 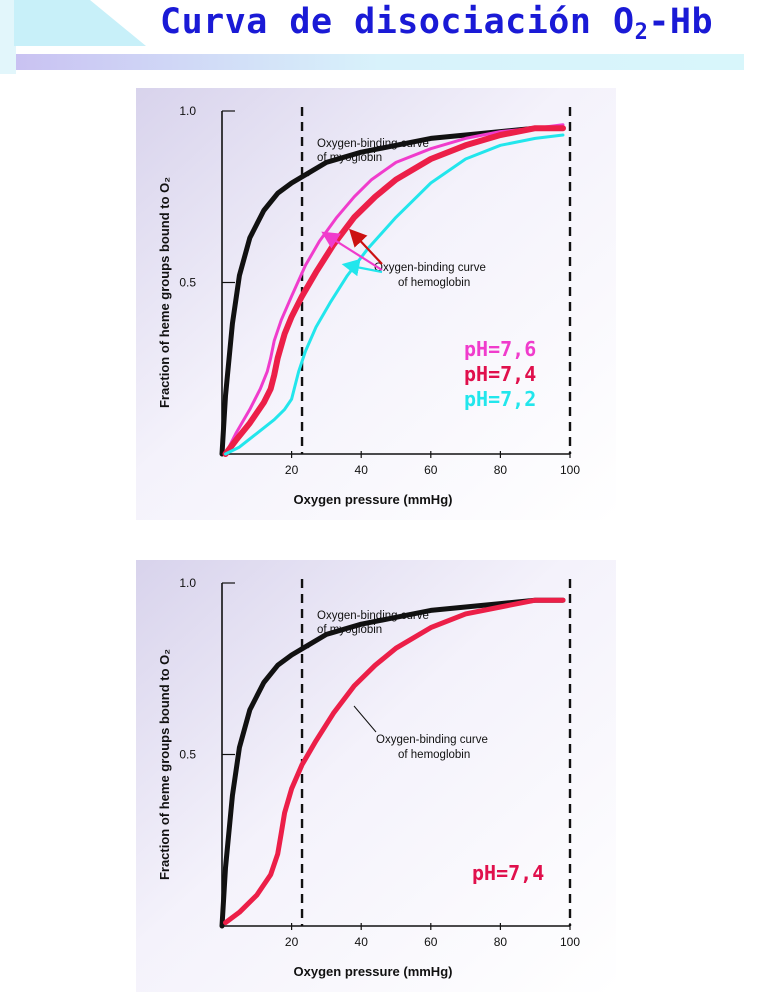 What do you see at coordinates (365, 246) in the screenshot?
I see `arrow-to-ph74` at bounding box center [365, 246].